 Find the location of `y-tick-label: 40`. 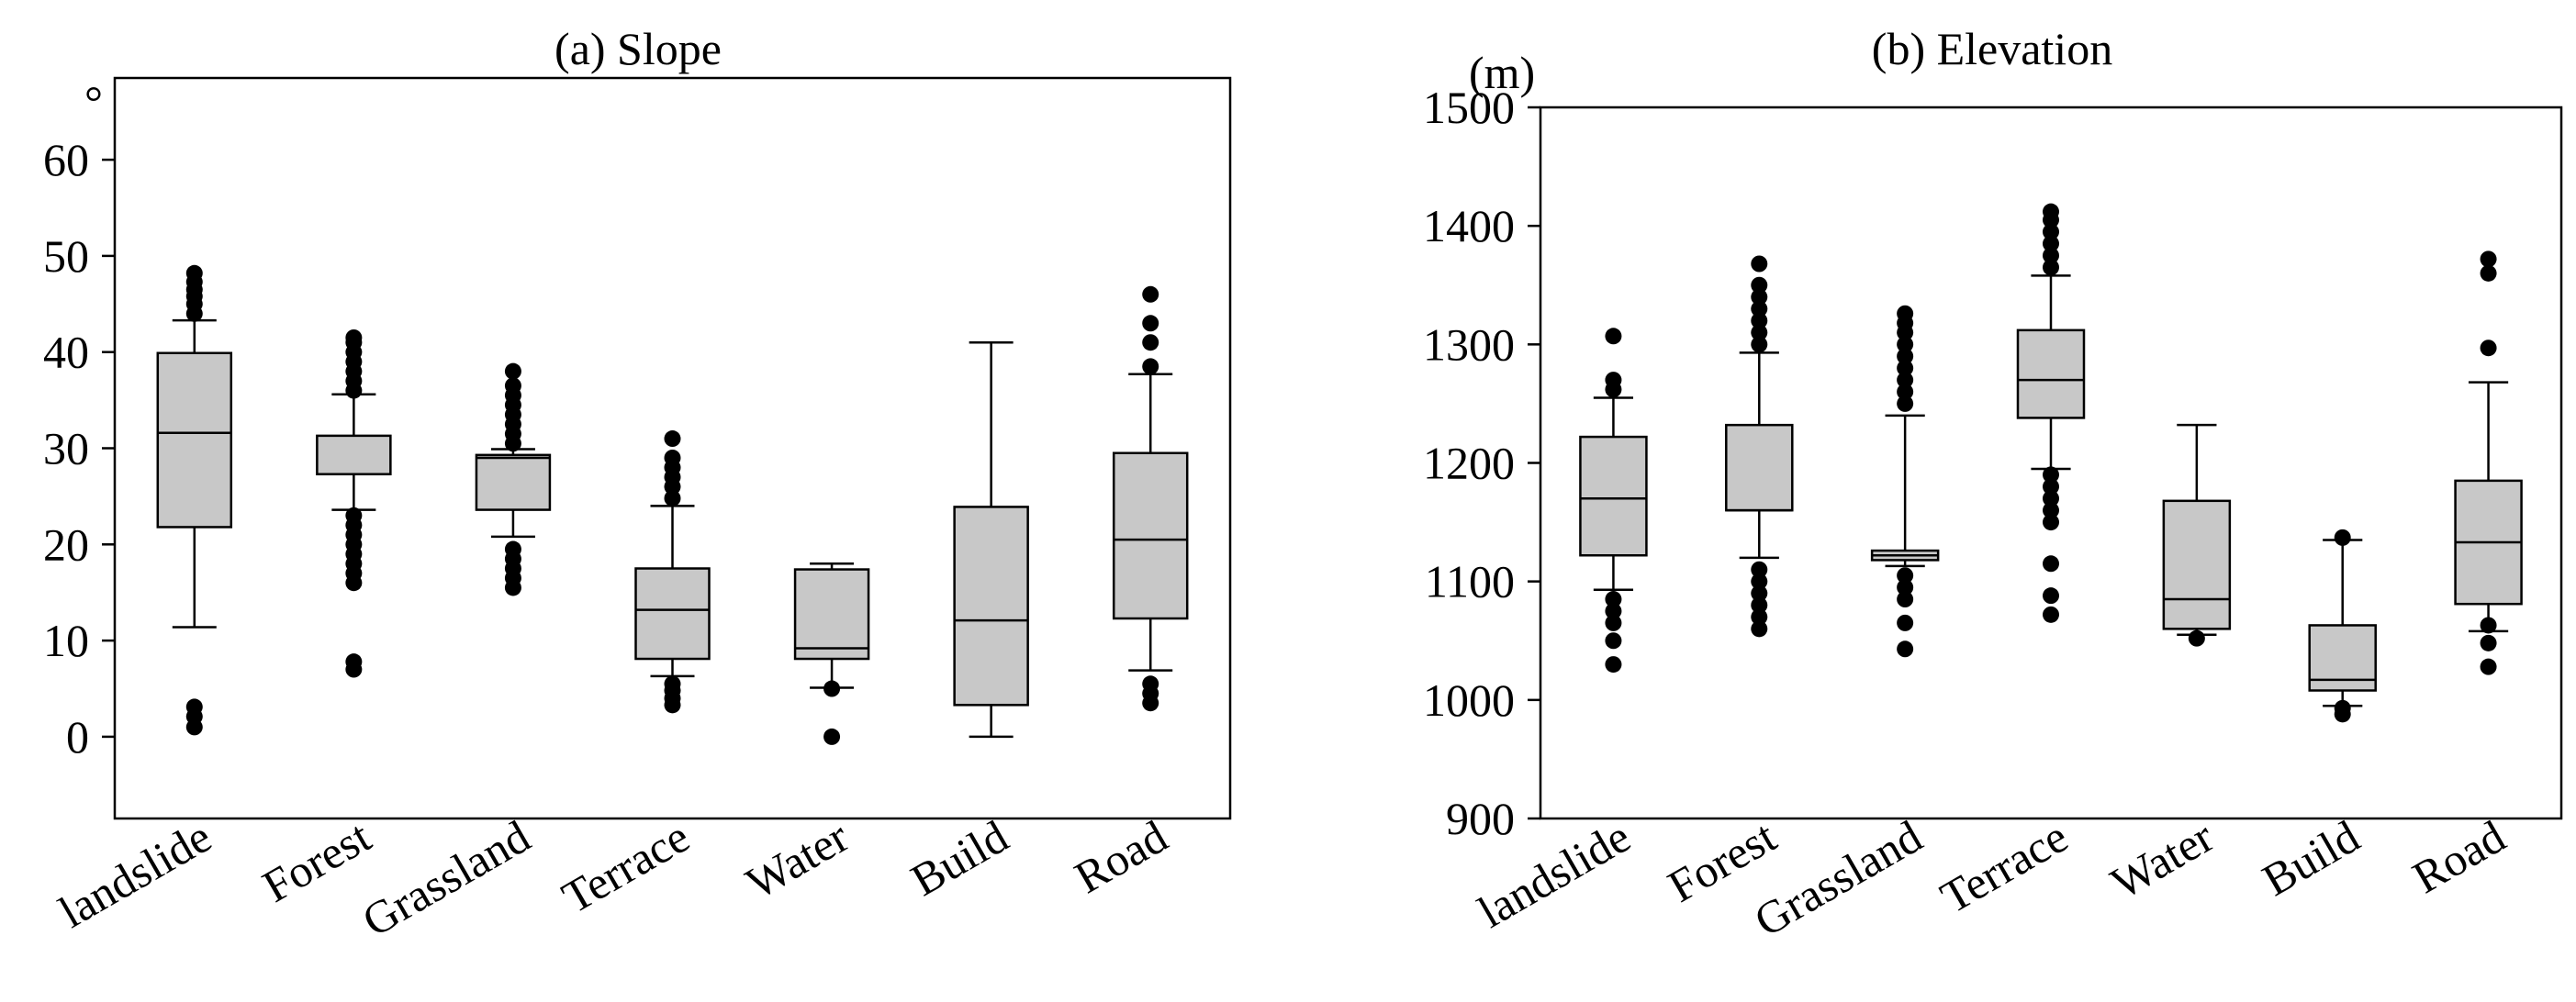

y-tick-label: 40 is located at coordinates (66, 352).